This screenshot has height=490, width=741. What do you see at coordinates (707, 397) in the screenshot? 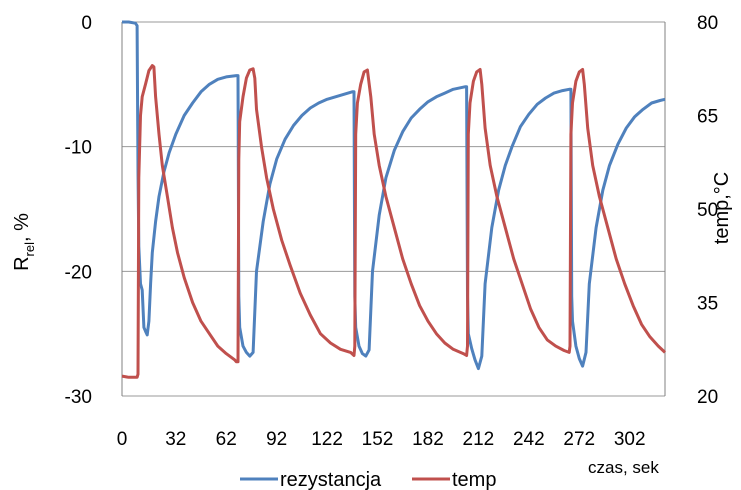
I see `y-right-tick-label: 20` at bounding box center [707, 397].